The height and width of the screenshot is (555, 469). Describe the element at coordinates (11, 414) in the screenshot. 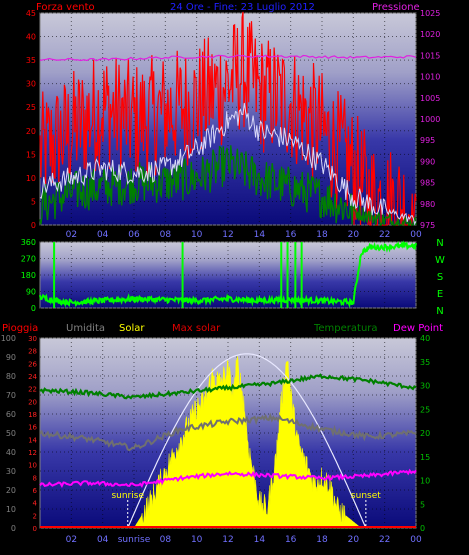

I see `humidity-tick-label: 60` at that location.